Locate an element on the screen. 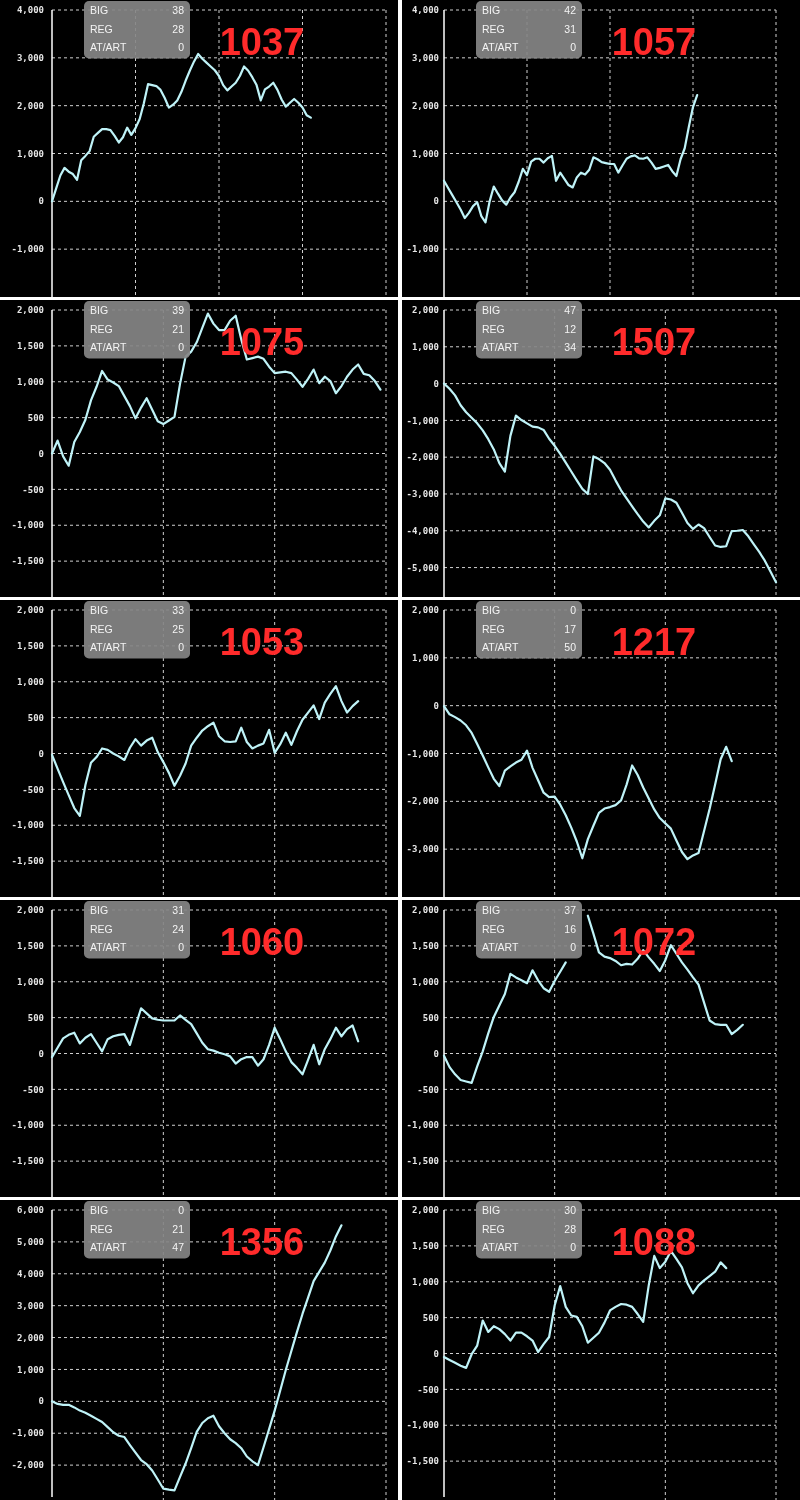  annotation: 37 is located at coordinates (570, 910).